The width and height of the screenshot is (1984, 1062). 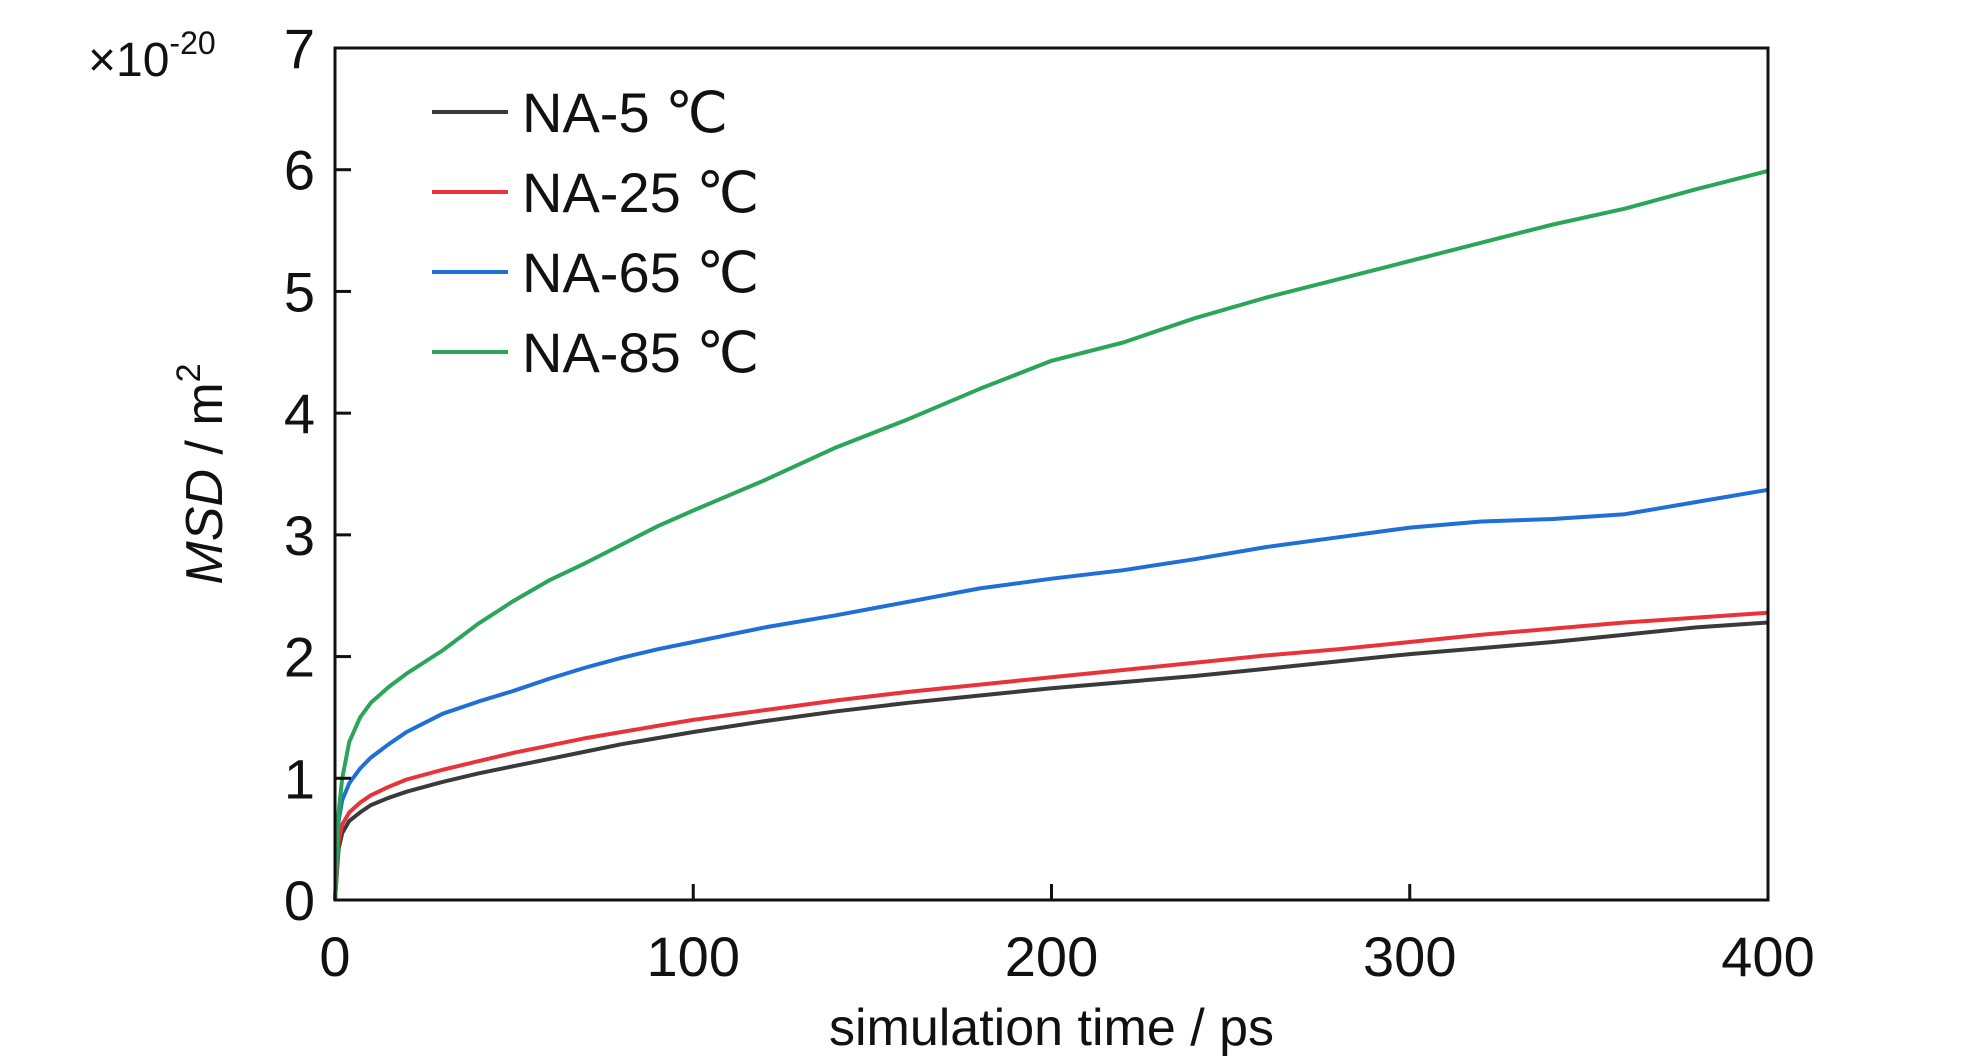 What do you see at coordinates (1051, 1028) in the screenshot?
I see `x-axis-label: simulation time / ps` at bounding box center [1051, 1028].